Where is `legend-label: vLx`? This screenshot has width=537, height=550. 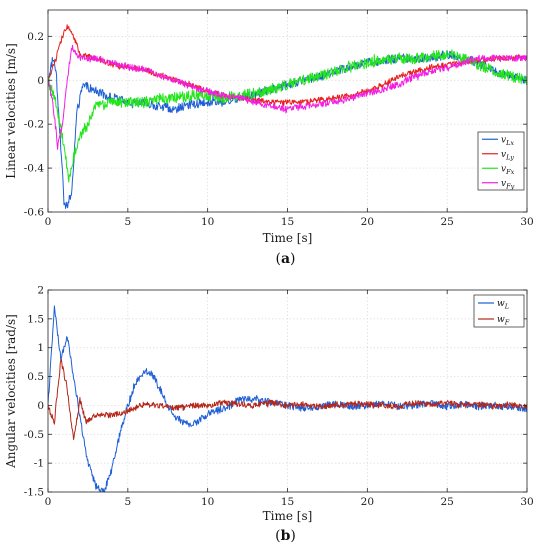
legend-label: vLx is located at coordinates (507, 141).